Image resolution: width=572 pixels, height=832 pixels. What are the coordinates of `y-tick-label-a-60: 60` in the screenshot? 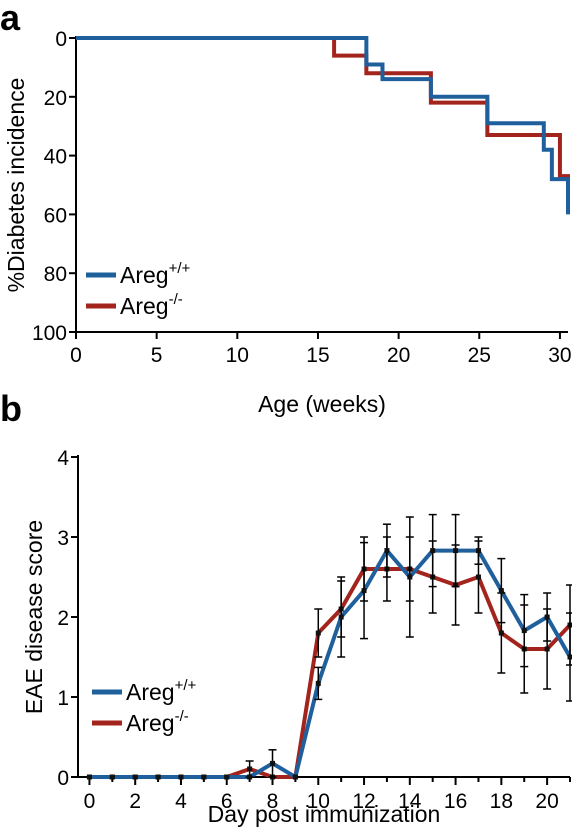 It's located at (55, 215).